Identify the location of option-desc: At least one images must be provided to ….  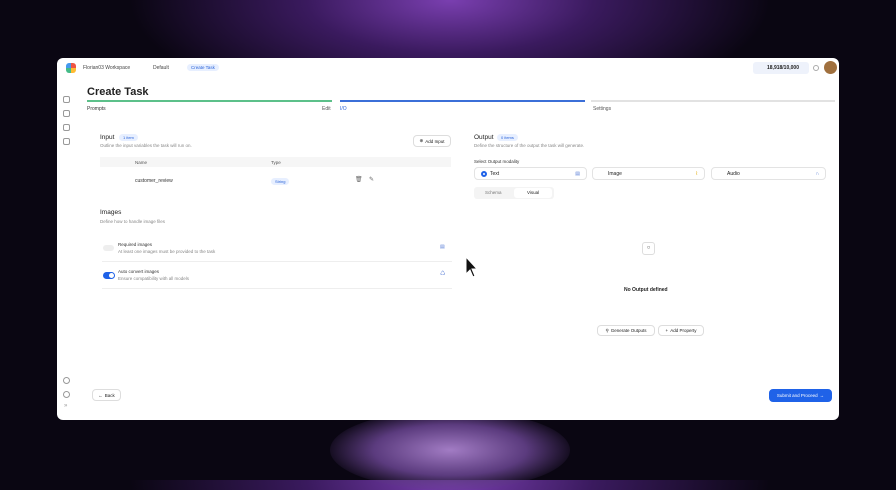
(167, 251).